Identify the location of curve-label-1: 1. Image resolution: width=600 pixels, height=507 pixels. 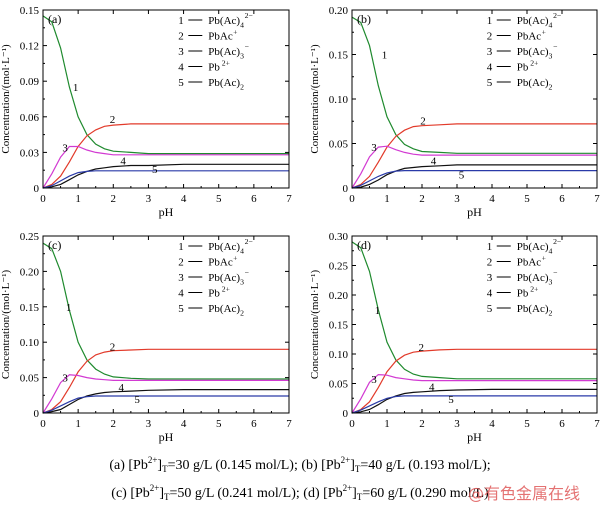
(69, 308).